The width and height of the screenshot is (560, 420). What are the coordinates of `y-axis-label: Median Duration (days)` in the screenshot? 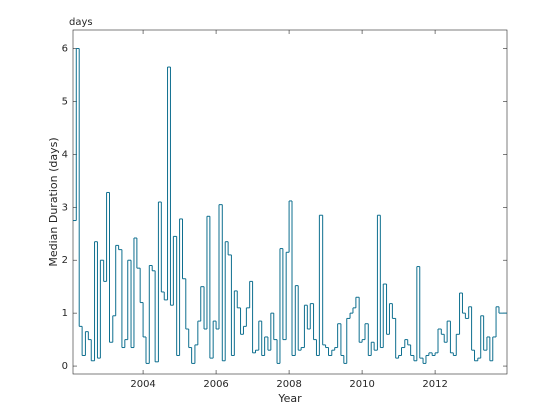 It's located at (53, 201).